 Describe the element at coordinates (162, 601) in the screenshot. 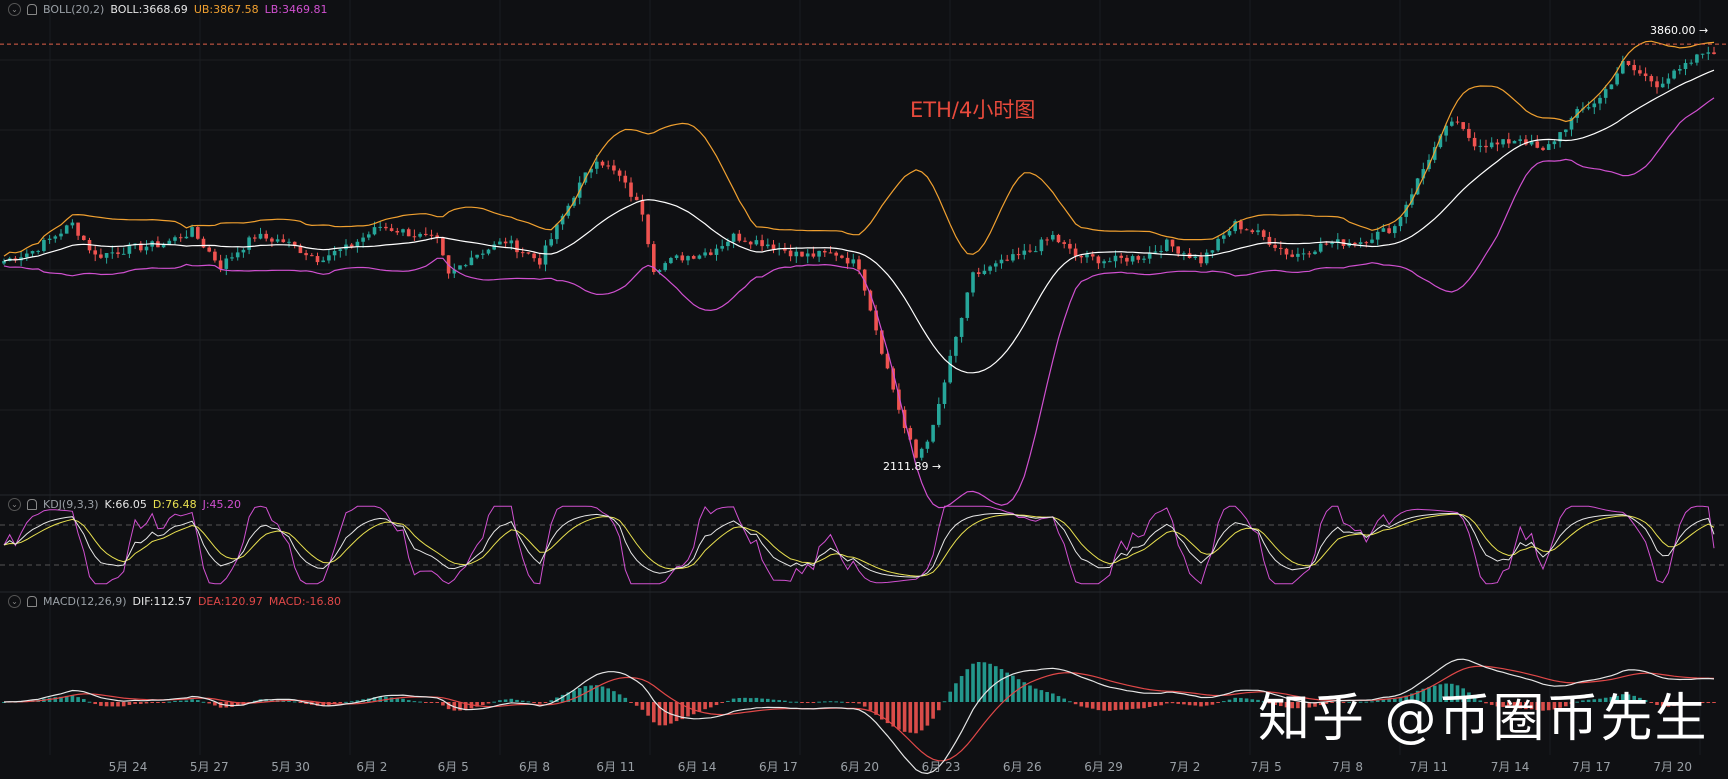

I see `macd-dif-value: DIF:112.57` at that location.